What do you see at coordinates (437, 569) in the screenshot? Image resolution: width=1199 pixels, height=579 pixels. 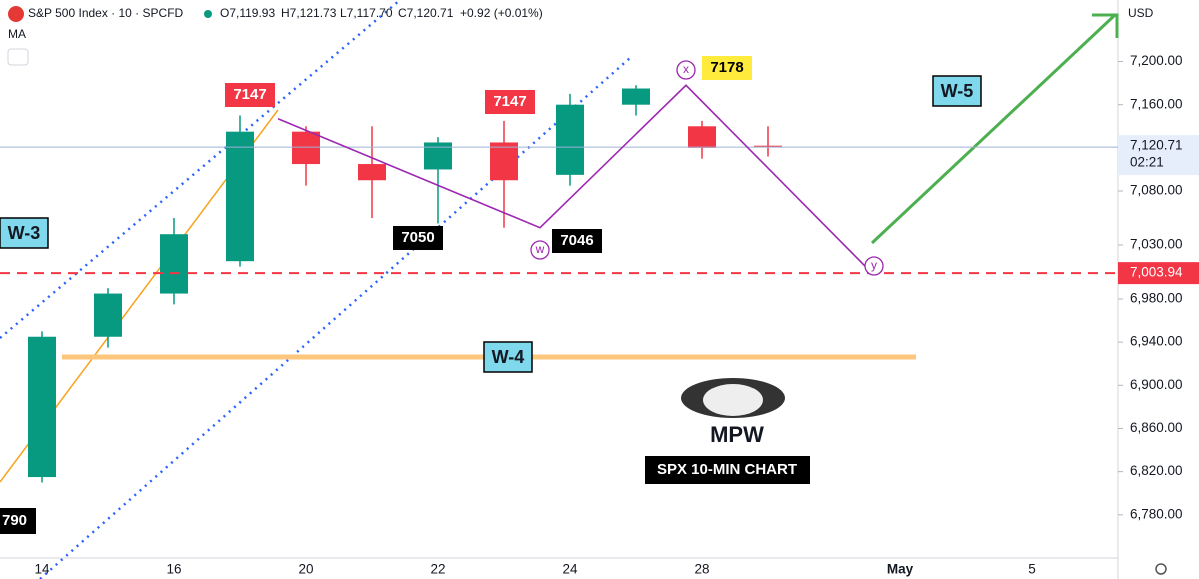 I see `x-tick-label: 22` at bounding box center [437, 569].